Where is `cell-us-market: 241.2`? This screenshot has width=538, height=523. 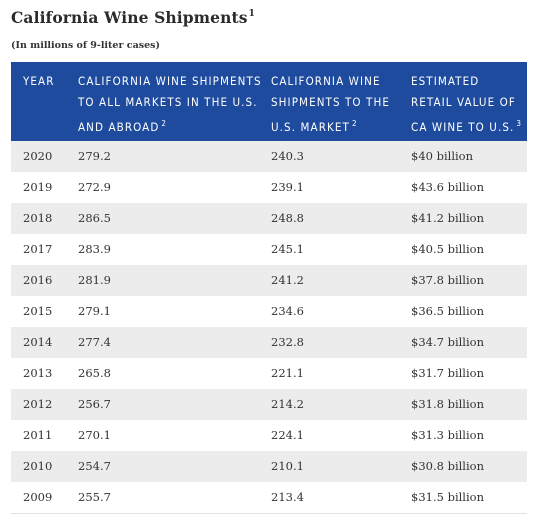
cell-us-market: 241.2 is located at coordinates (287, 280).